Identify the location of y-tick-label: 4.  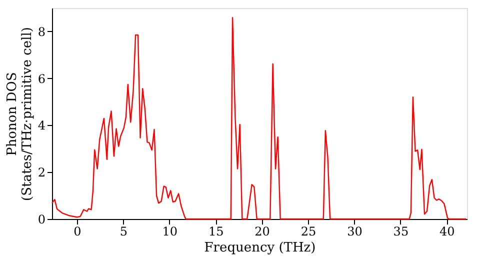
(42, 125).